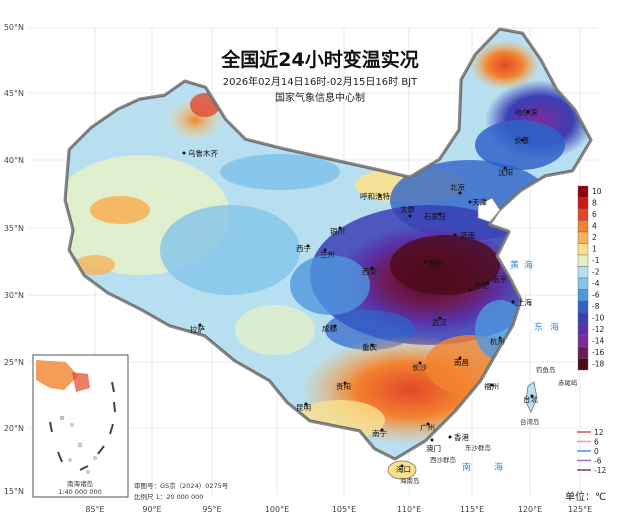 This screenshot has height=521, width=640. What do you see at coordinates (14, 362) in the screenshot?
I see `svg-text: 25°N` at bounding box center [14, 362].